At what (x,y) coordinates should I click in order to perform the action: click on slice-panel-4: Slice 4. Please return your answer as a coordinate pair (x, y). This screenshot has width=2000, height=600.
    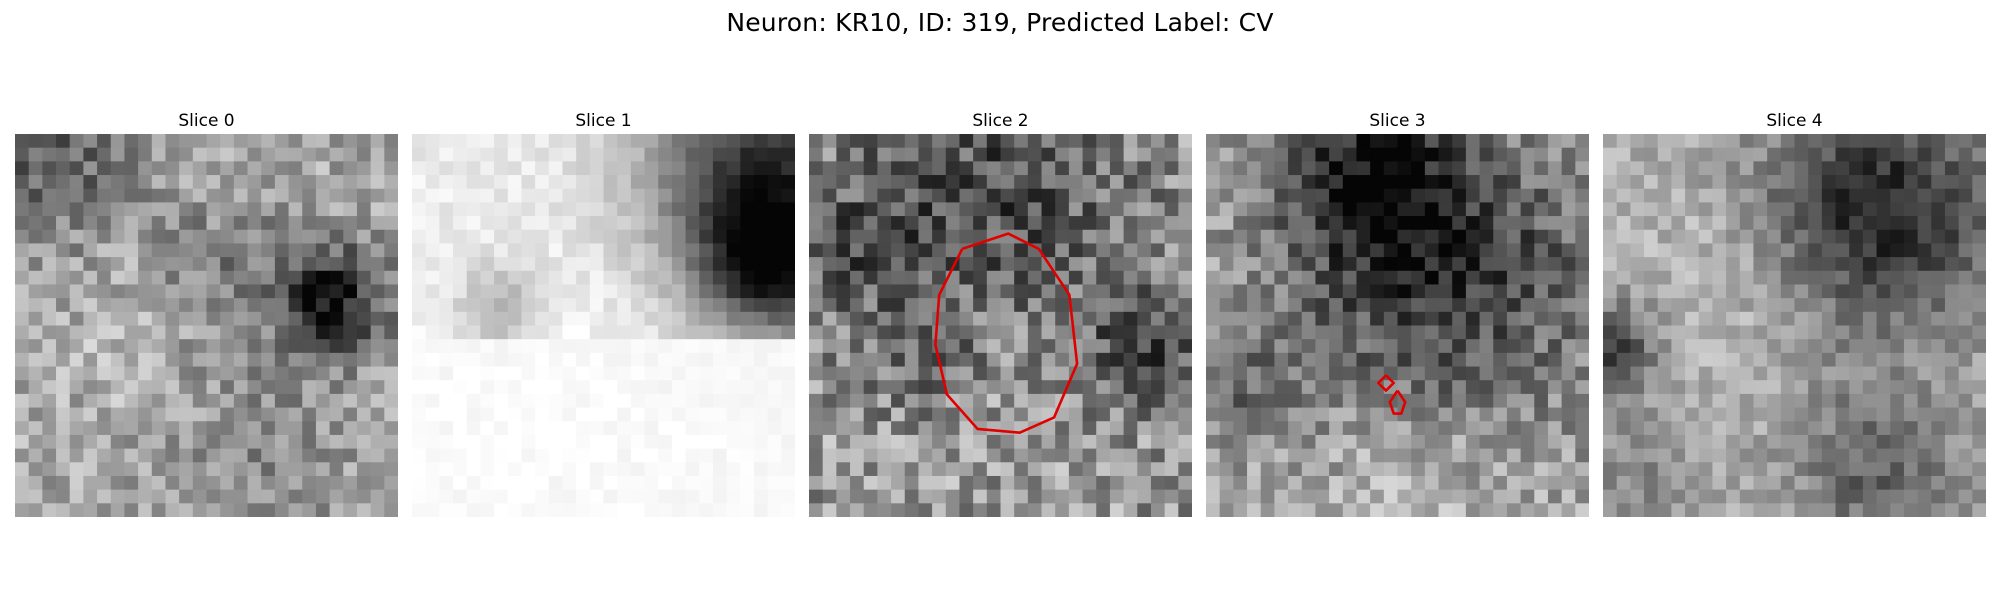
    Looking at the image, I should click on (1794, 312).